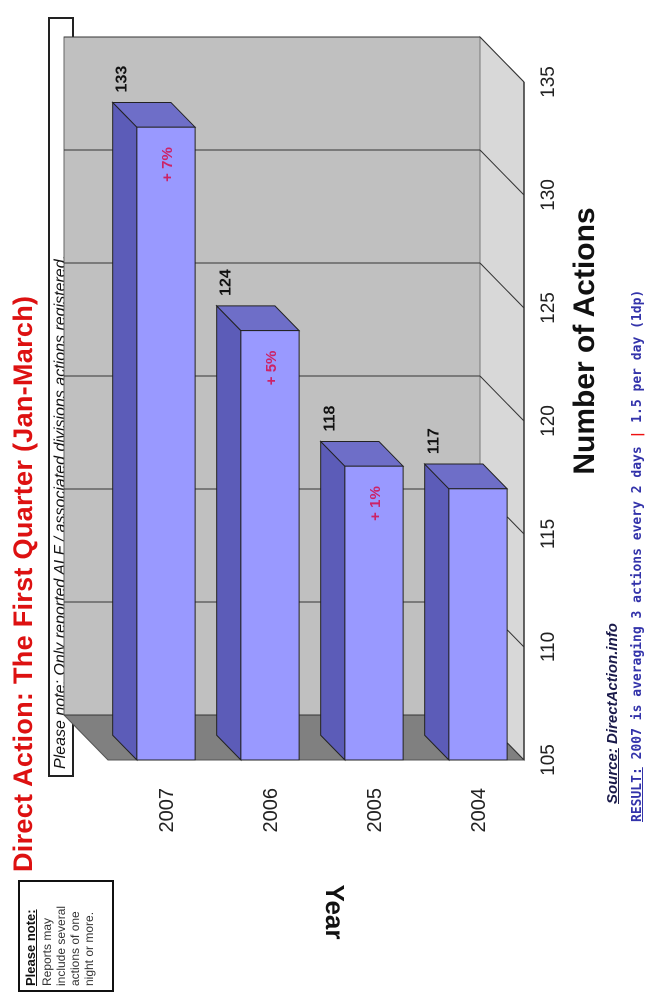 This screenshot has width=664, height=992. Describe the element at coordinates (548, 308) in the screenshot. I see `x-tick-label: 125` at that location.